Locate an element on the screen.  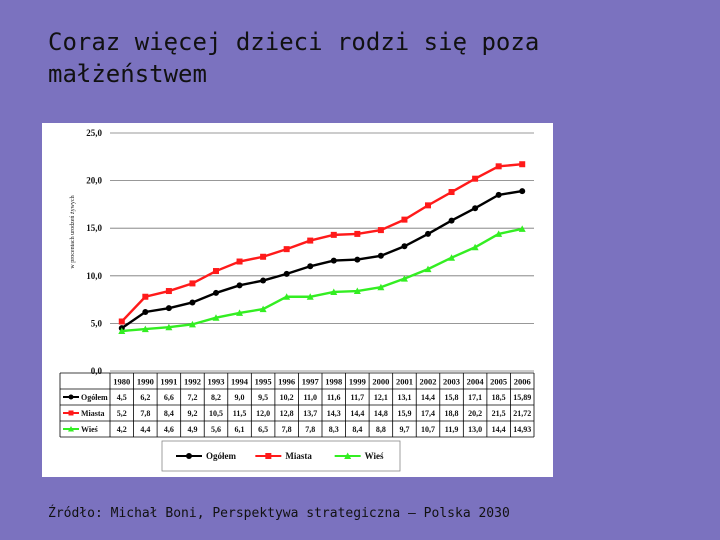
table-cell: 5,2 is located at coordinates (122, 413).